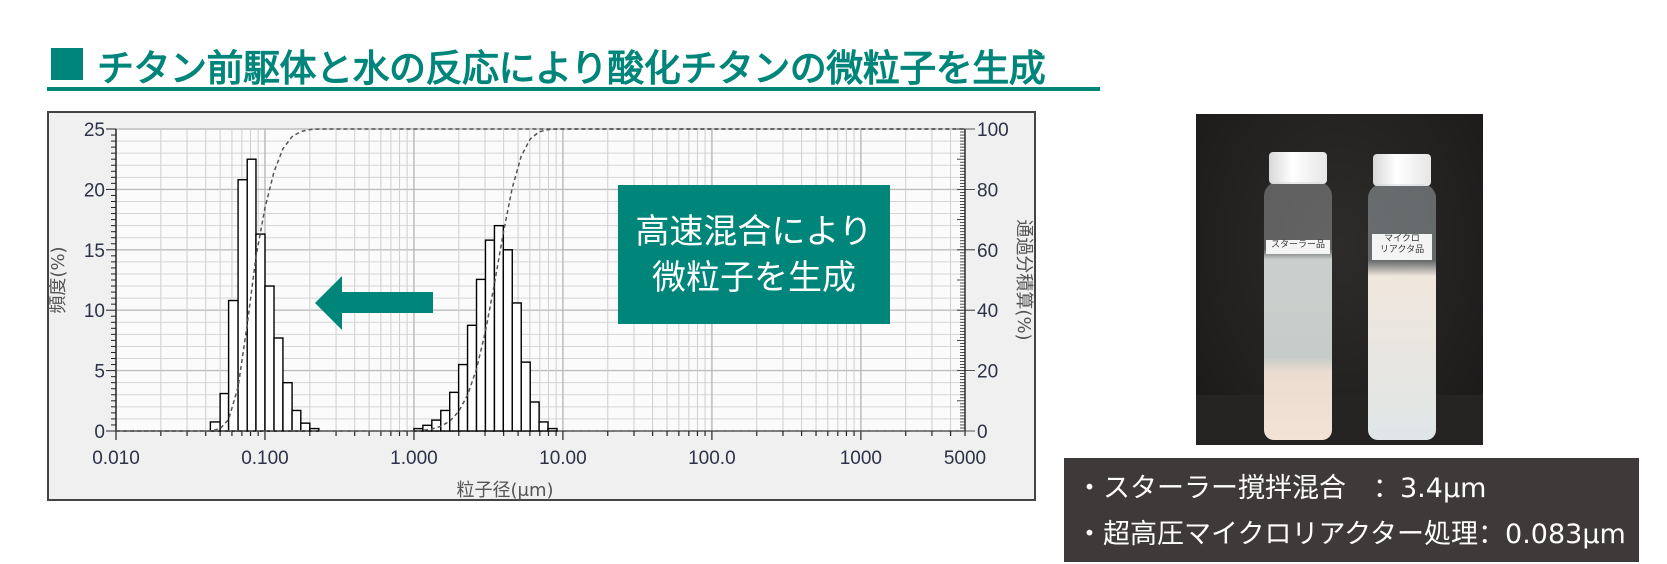 Image resolution: width=1667 pixels, height=564 pixels. Describe the element at coordinates (712, 458) in the screenshot. I see `x-tick-label: 100.0` at that location.